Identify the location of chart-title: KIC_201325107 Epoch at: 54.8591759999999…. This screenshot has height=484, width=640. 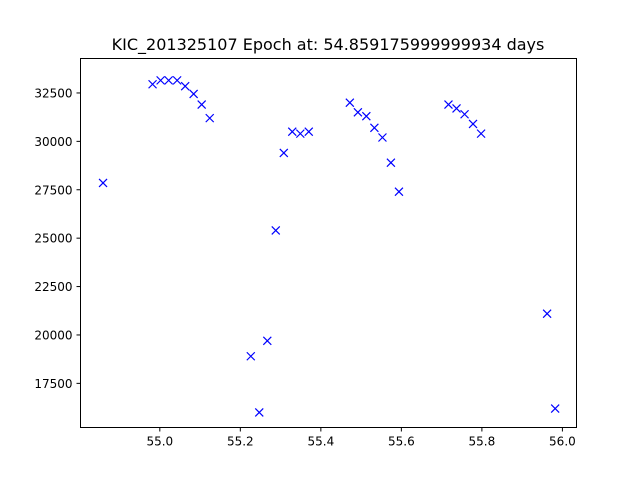
(328, 45).